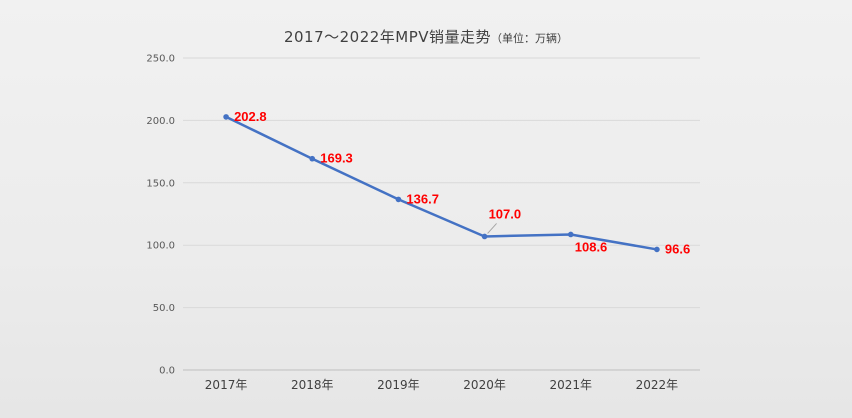 This screenshot has width=852, height=418. I want to click on y-tick-label: 250.0, so click(160, 59).